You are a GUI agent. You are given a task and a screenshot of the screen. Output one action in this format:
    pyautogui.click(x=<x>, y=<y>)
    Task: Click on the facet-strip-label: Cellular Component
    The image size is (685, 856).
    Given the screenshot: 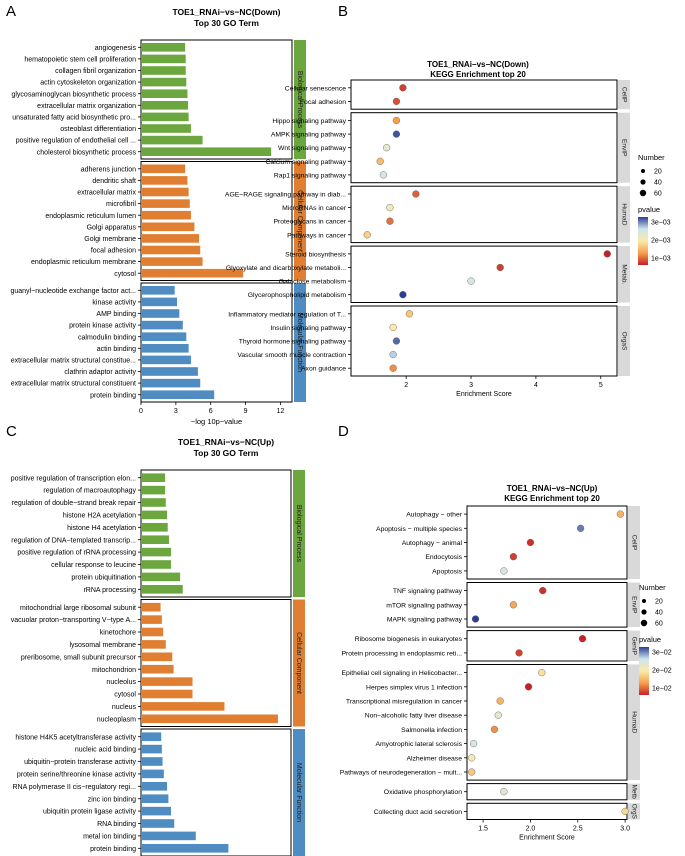 What is the action you would take?
    pyautogui.click(x=298, y=663)
    